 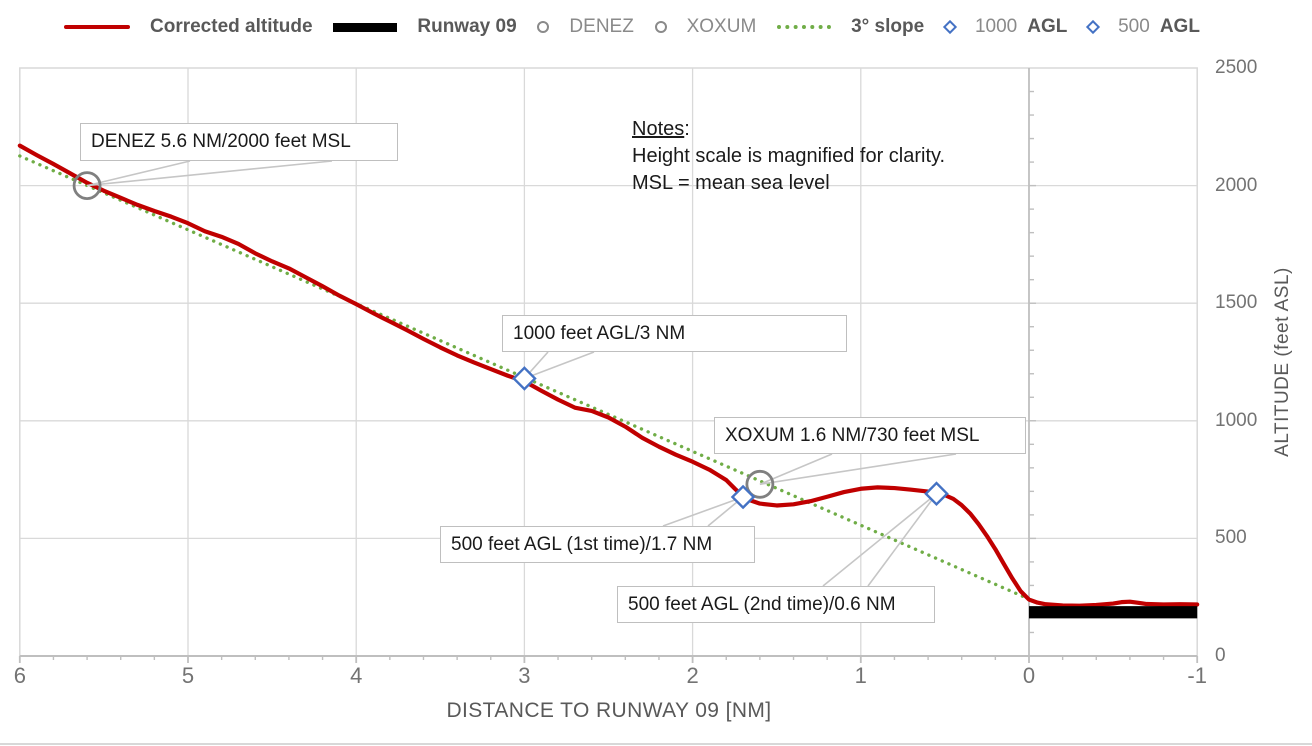 I want to click on y-tick-label: 2500, so click(x=1236, y=67).